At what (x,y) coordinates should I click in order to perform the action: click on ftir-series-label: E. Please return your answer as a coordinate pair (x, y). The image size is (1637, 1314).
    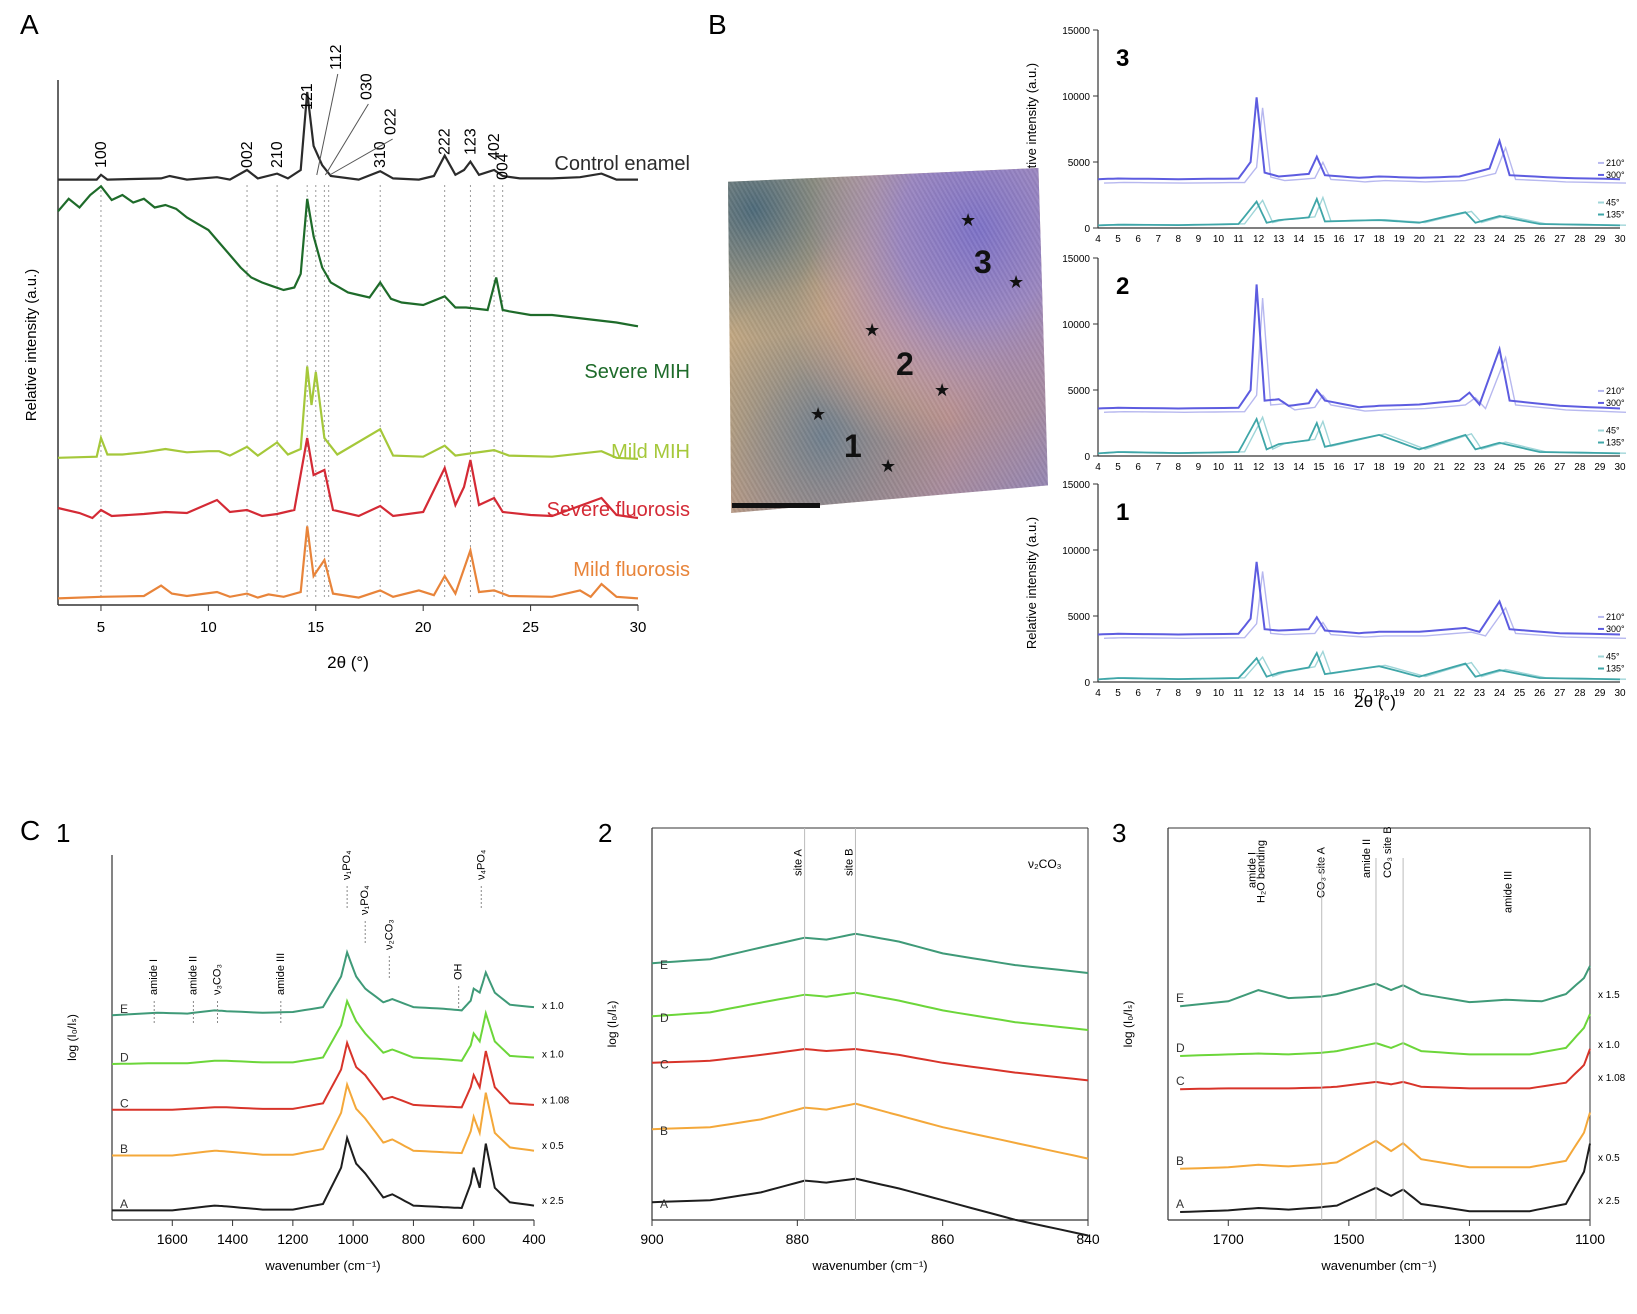
    Looking at the image, I should click on (664, 965).